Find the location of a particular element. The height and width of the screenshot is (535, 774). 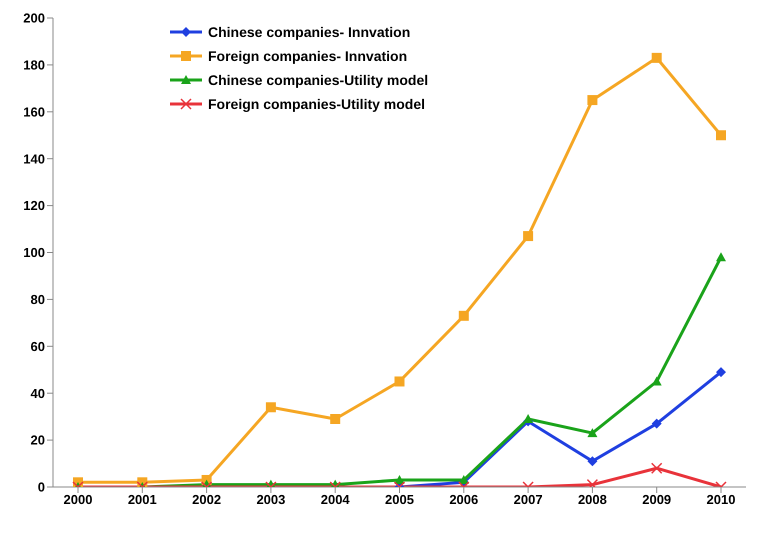

x-tick-label: 2004 is located at coordinates (335, 500).